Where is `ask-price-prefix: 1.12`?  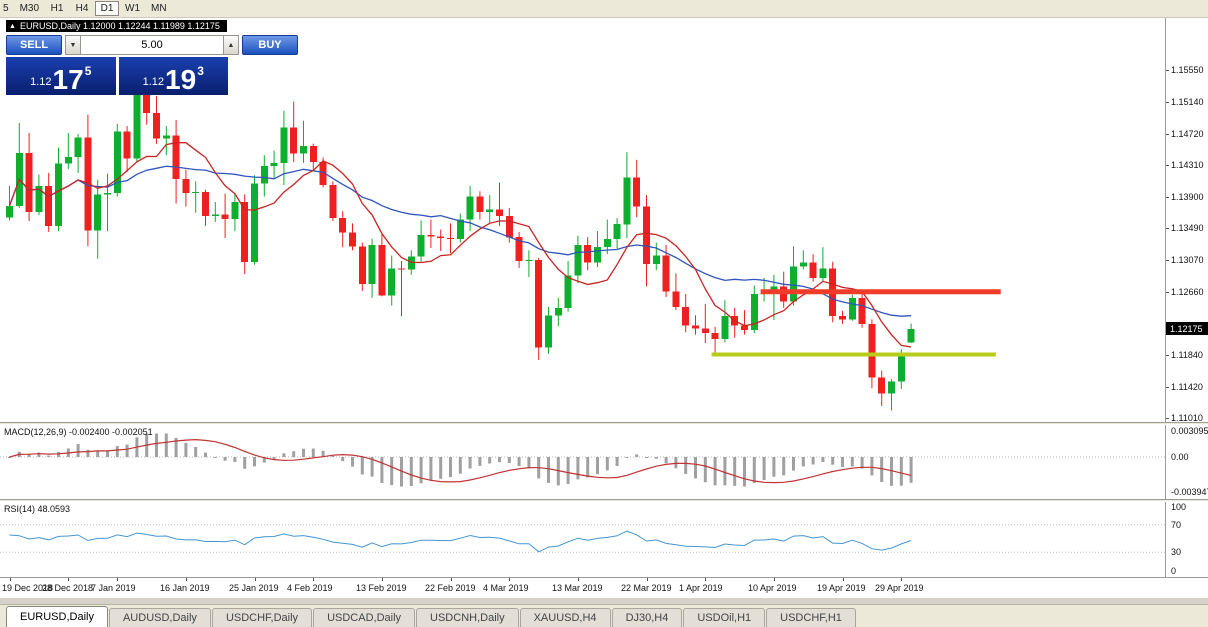
ask-price-prefix: 1.12 is located at coordinates (153, 82).